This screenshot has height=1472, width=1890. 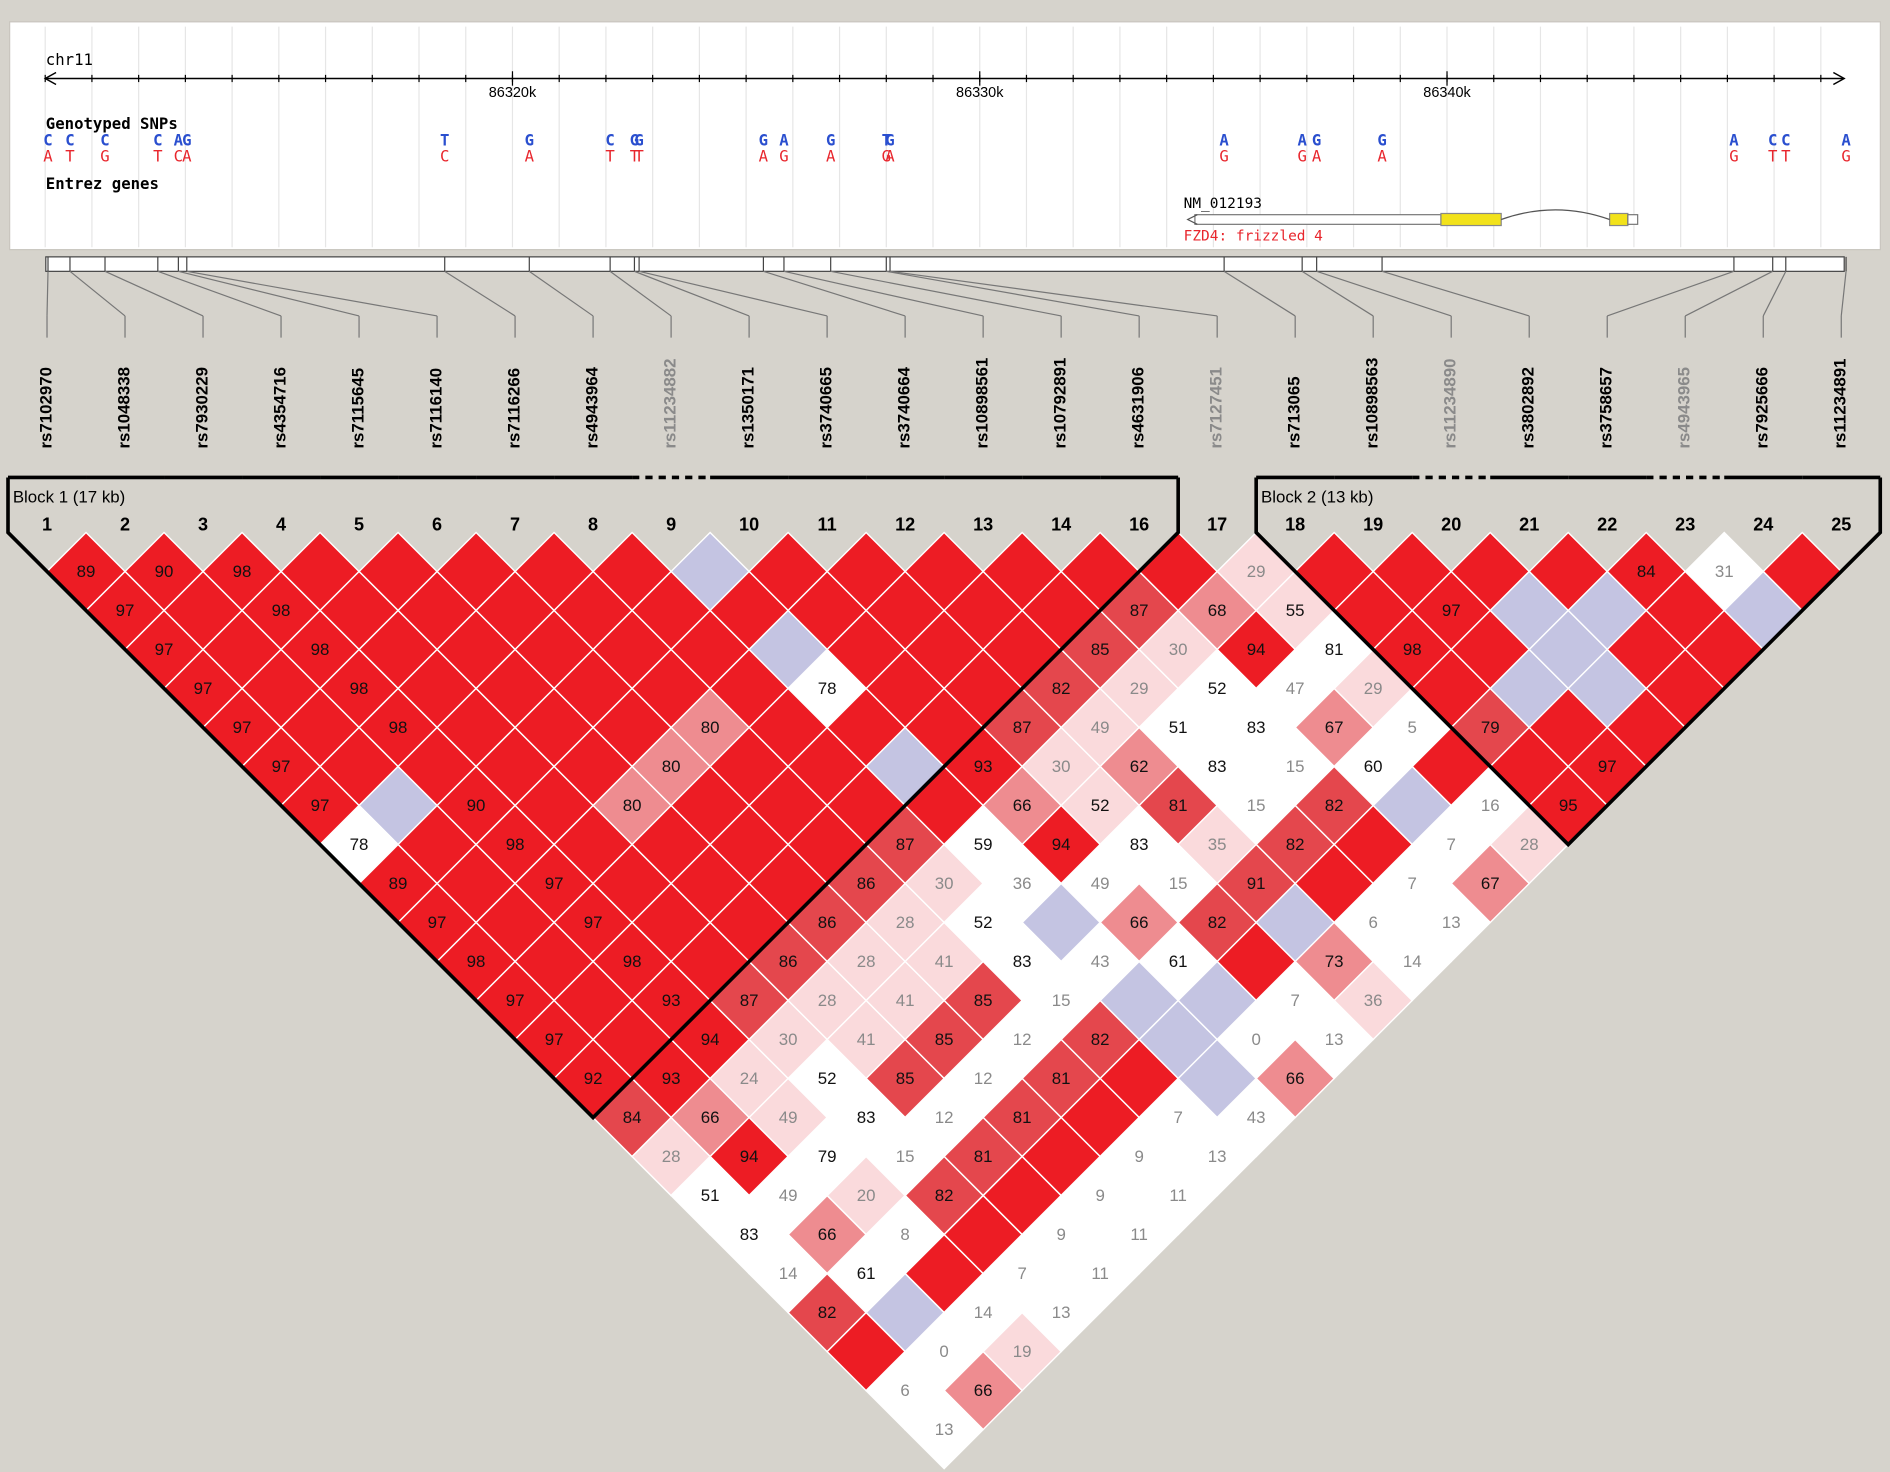 What do you see at coordinates (710, 1195) in the screenshot?
I see `ld-value: 51` at bounding box center [710, 1195].